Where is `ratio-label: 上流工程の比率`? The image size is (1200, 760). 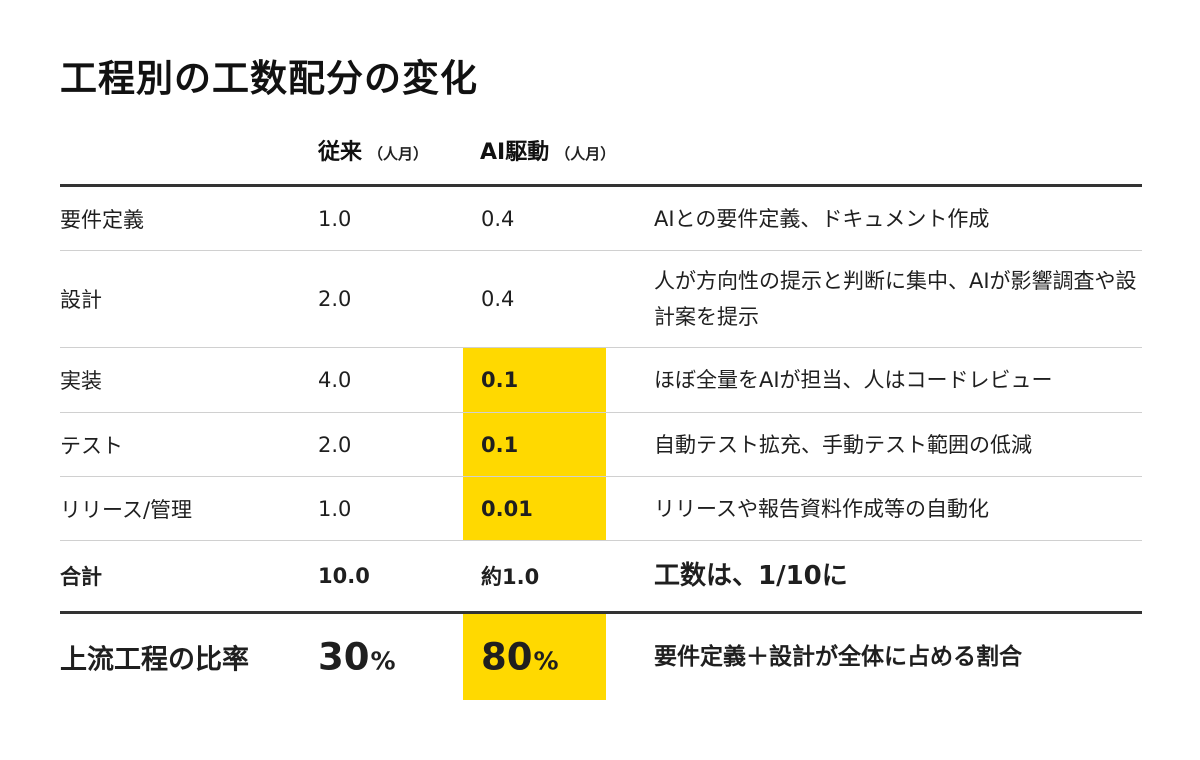
ratio-label: 上流工程の比率 is located at coordinates (154, 660).